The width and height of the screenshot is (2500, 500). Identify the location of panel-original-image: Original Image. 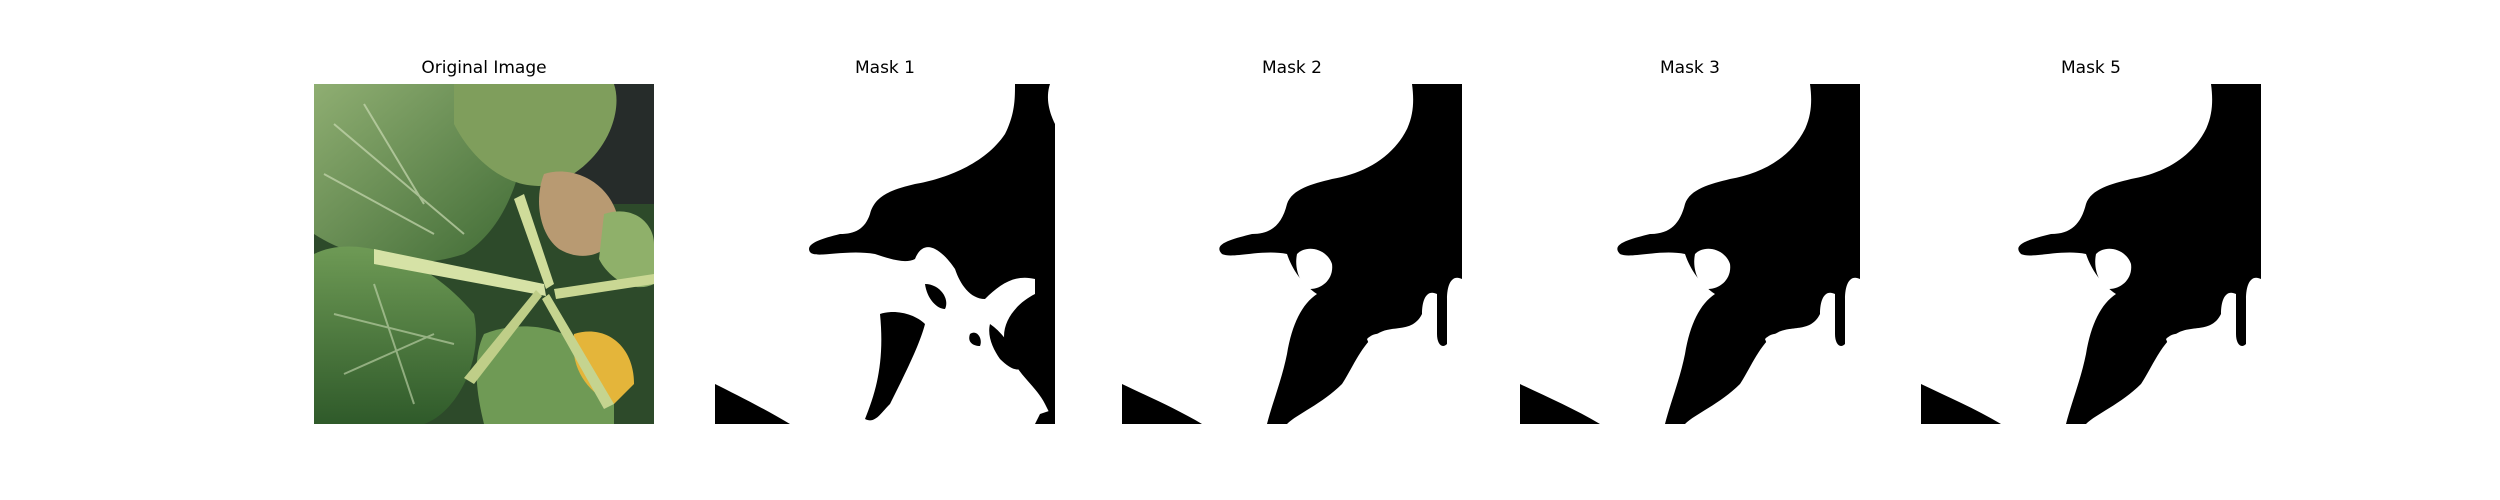
(484, 250).